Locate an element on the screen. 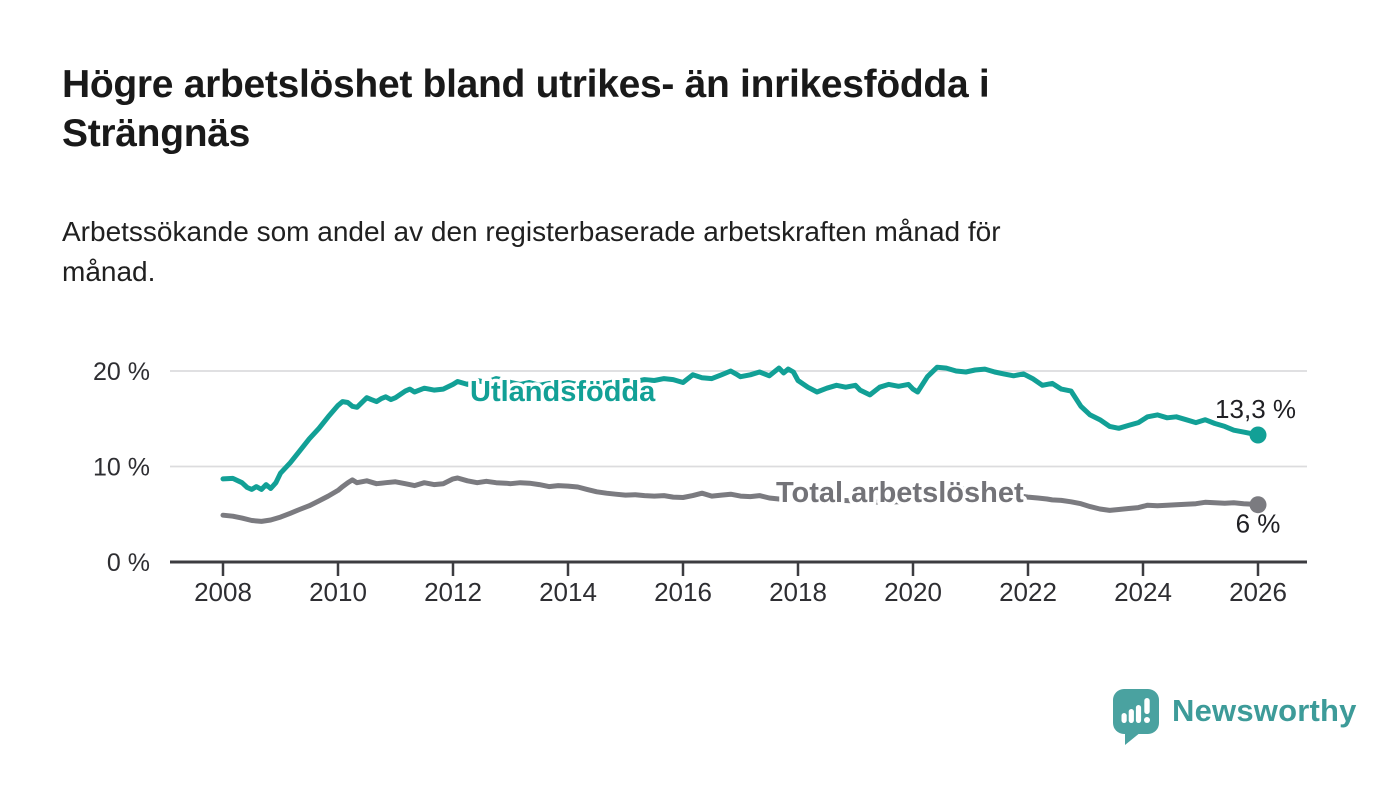 The height and width of the screenshot is (794, 1400). x-tick-label-2024: 2024 is located at coordinates (1143, 592).